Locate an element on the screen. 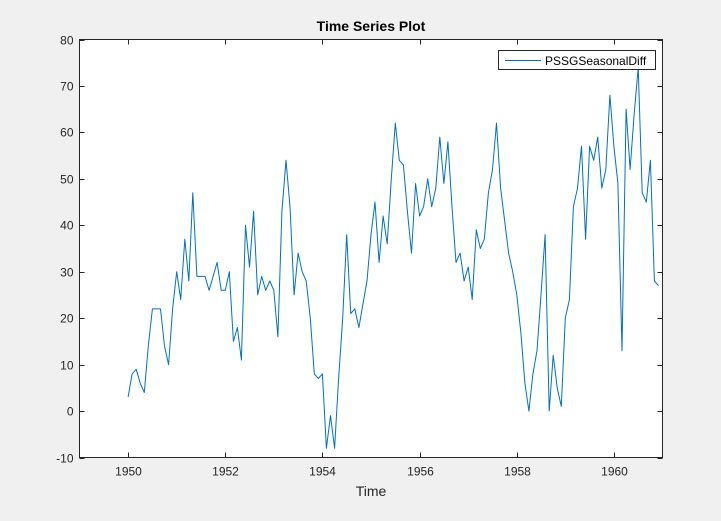 The image size is (721, 521). y-tick-label--10: -10 is located at coordinates (65, 459).